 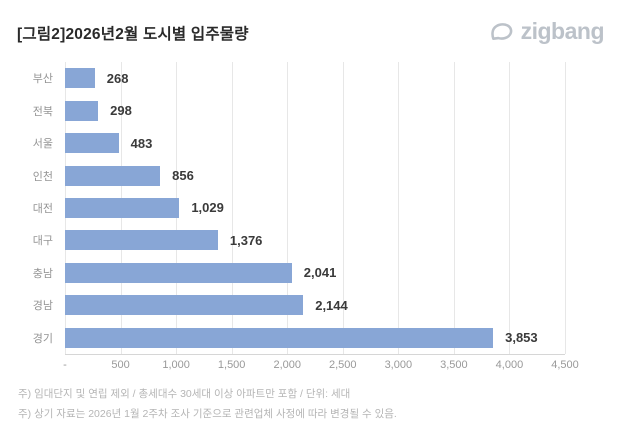 What do you see at coordinates (299, 273) in the screenshot?
I see `bar-row: 충남 2,041` at bounding box center [299, 273].